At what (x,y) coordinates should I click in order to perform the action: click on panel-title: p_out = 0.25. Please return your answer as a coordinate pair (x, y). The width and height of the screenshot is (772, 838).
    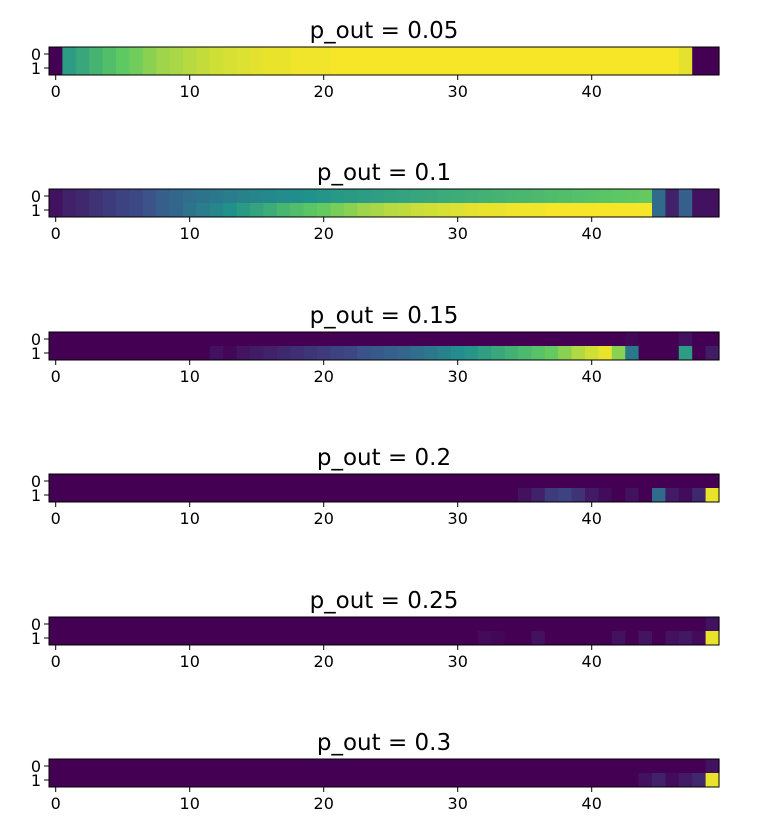
    Looking at the image, I should click on (384, 601).